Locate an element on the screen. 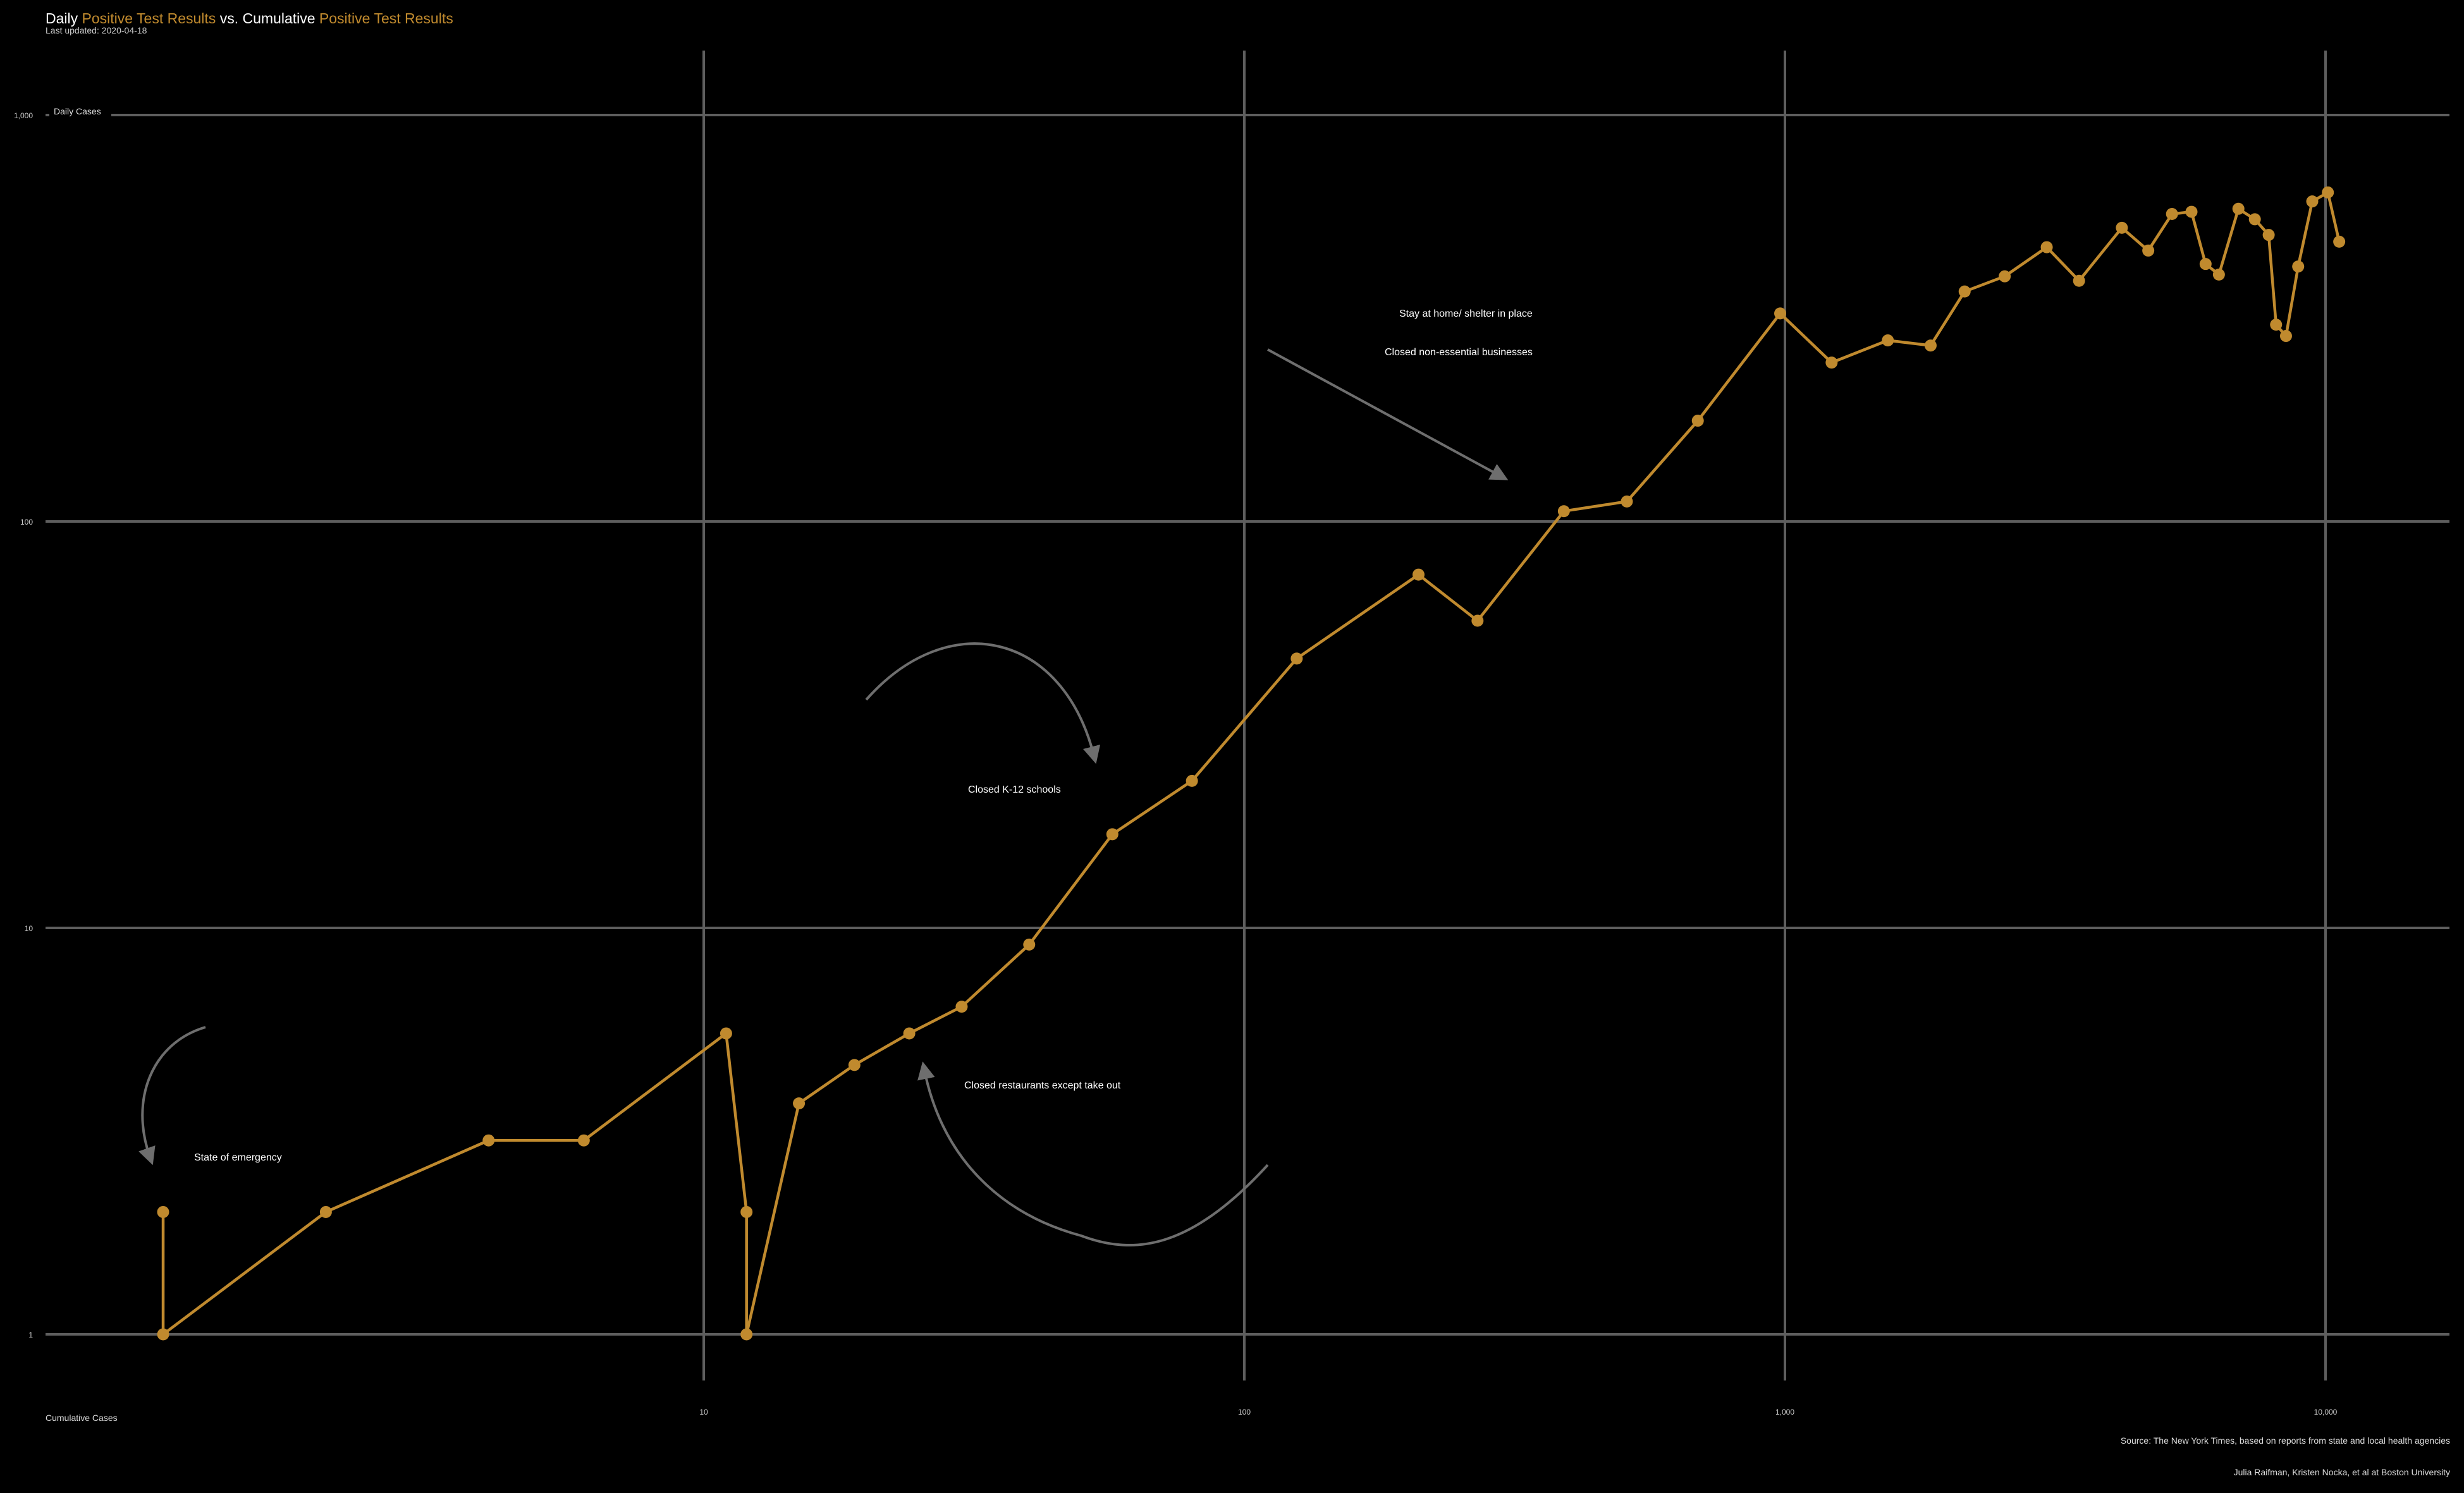 This screenshot has height=1493, width=2464. y-tick-label-10: 10 is located at coordinates (29, 929).